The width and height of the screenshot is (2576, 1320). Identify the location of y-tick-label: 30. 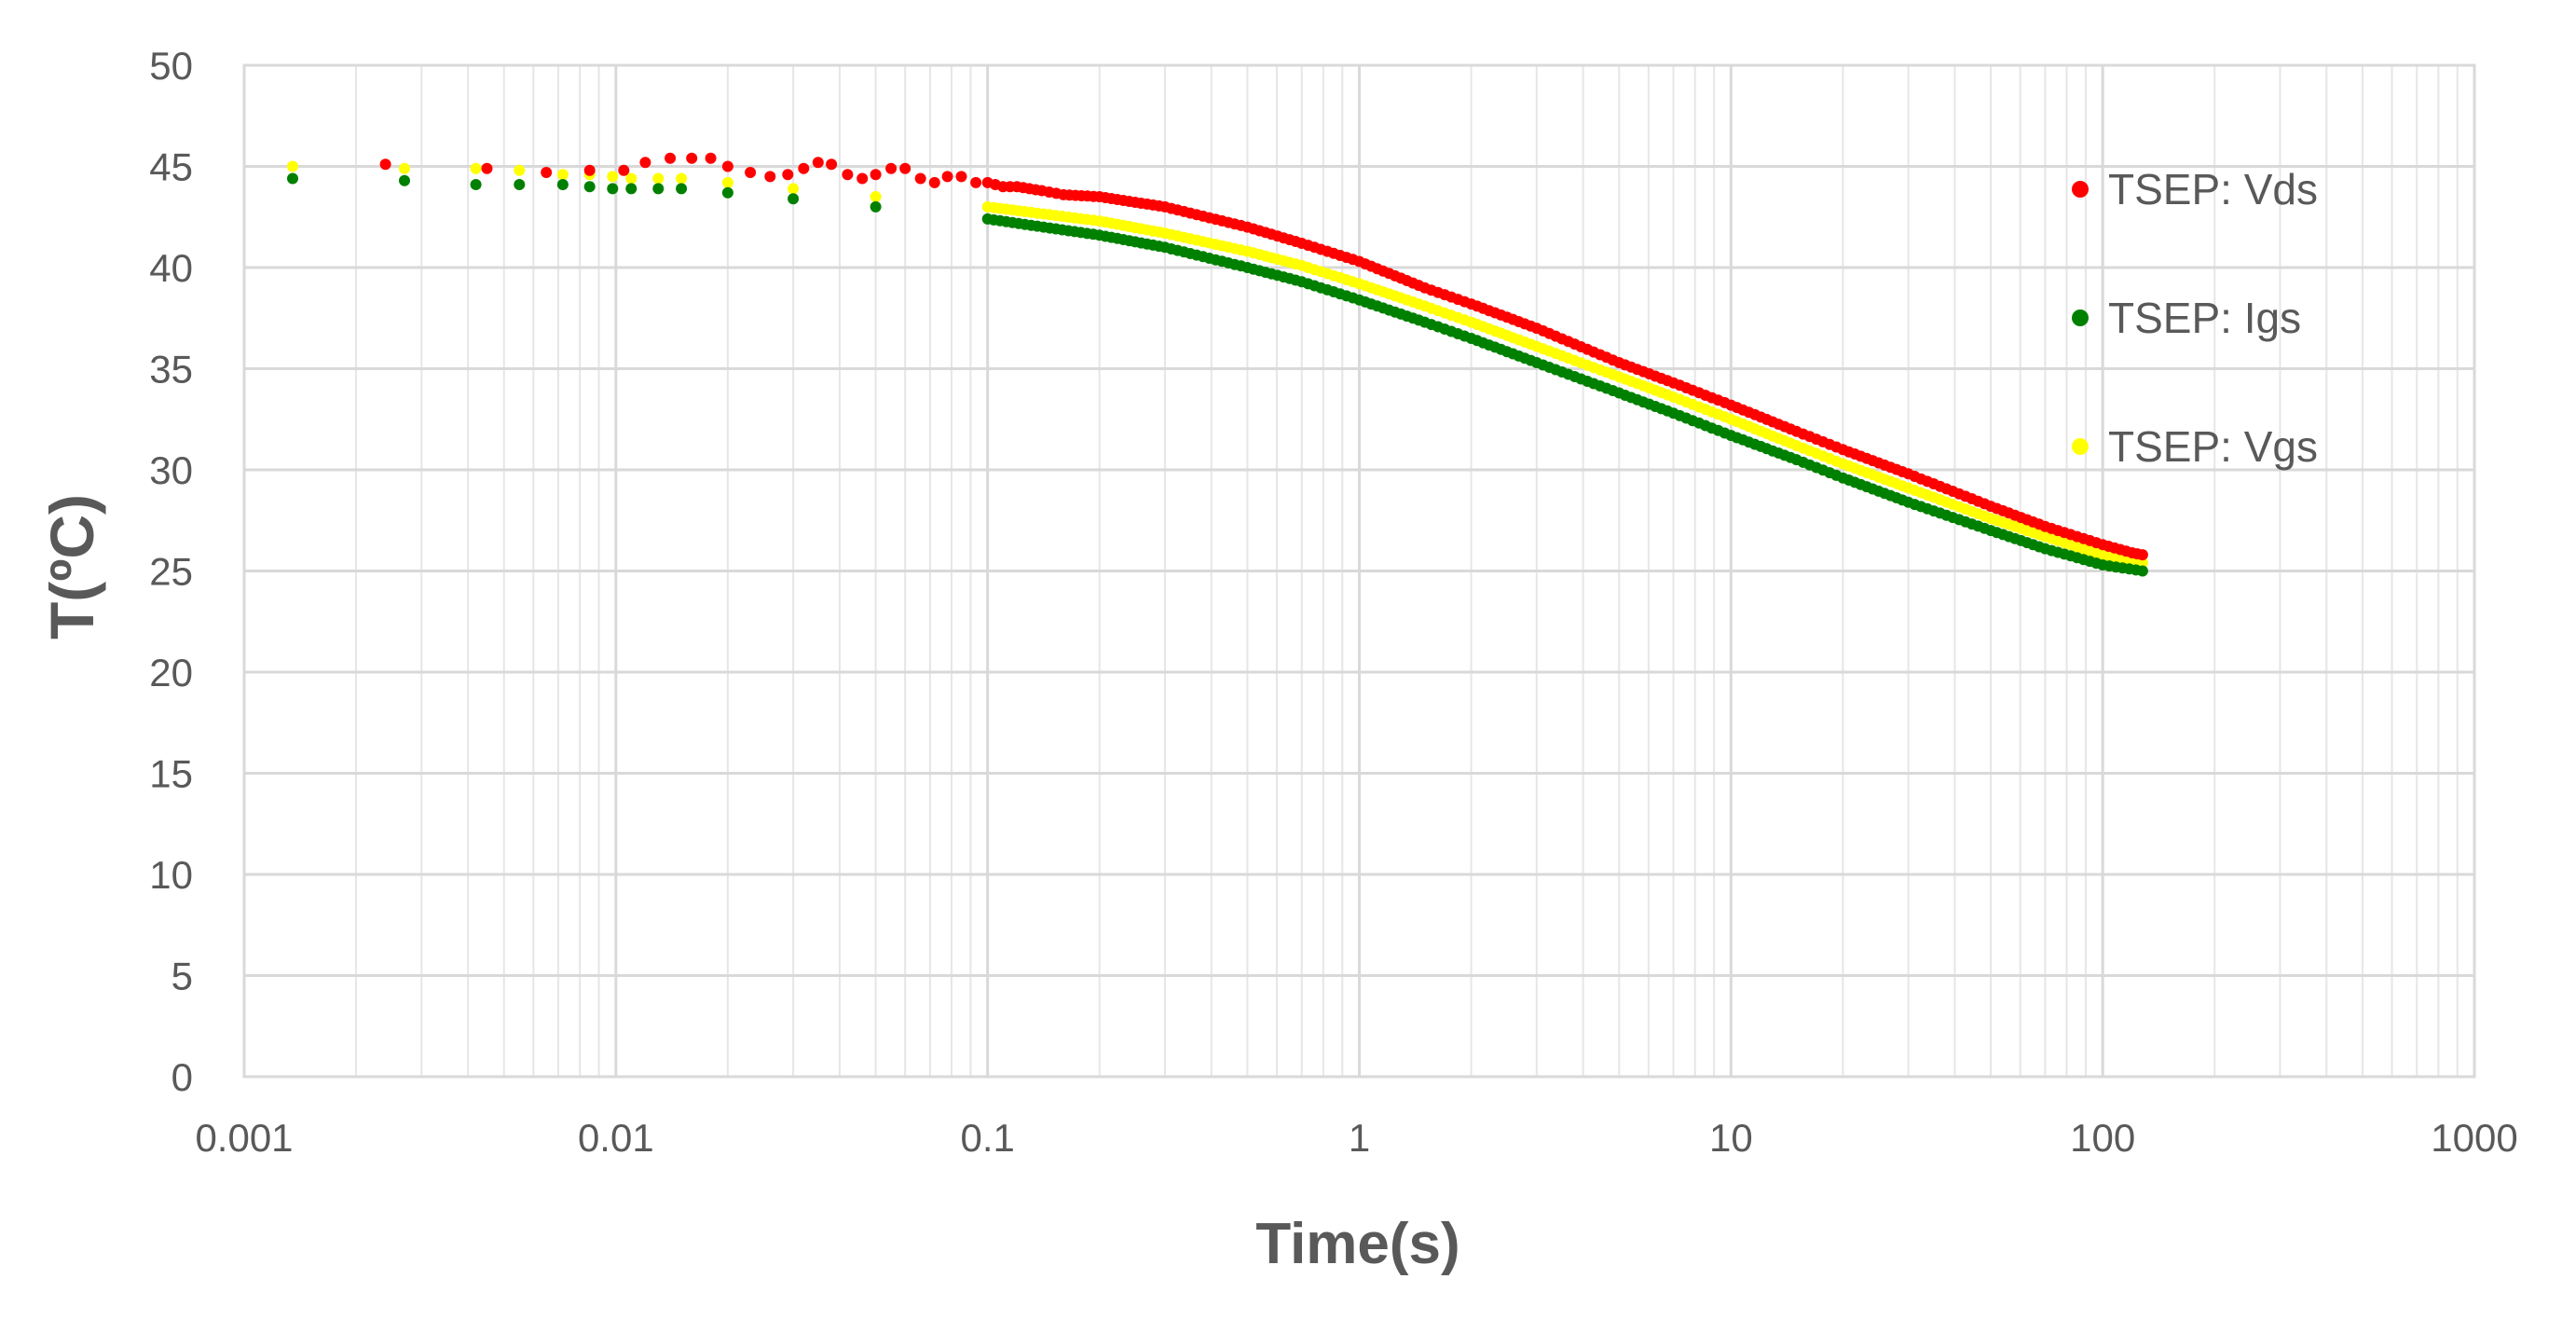
(171, 470).